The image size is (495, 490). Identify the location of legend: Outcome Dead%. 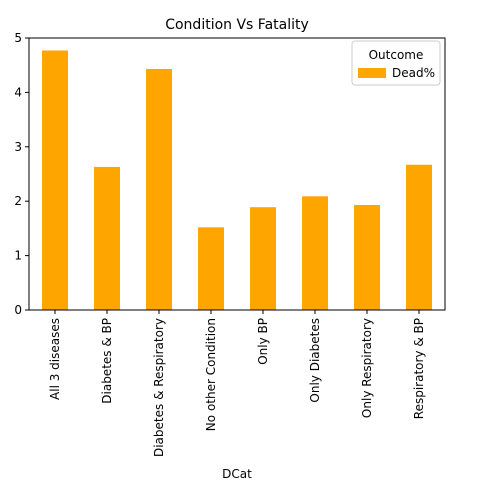
(396, 63).